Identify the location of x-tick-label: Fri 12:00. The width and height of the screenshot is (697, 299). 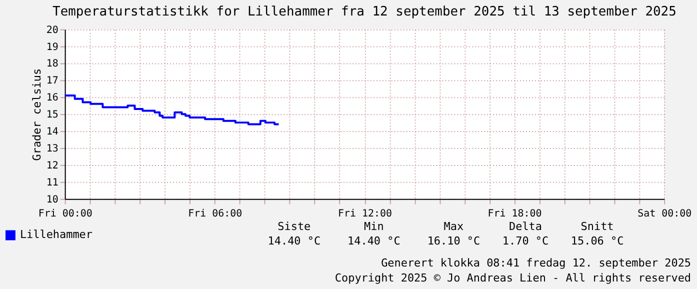
(365, 214).